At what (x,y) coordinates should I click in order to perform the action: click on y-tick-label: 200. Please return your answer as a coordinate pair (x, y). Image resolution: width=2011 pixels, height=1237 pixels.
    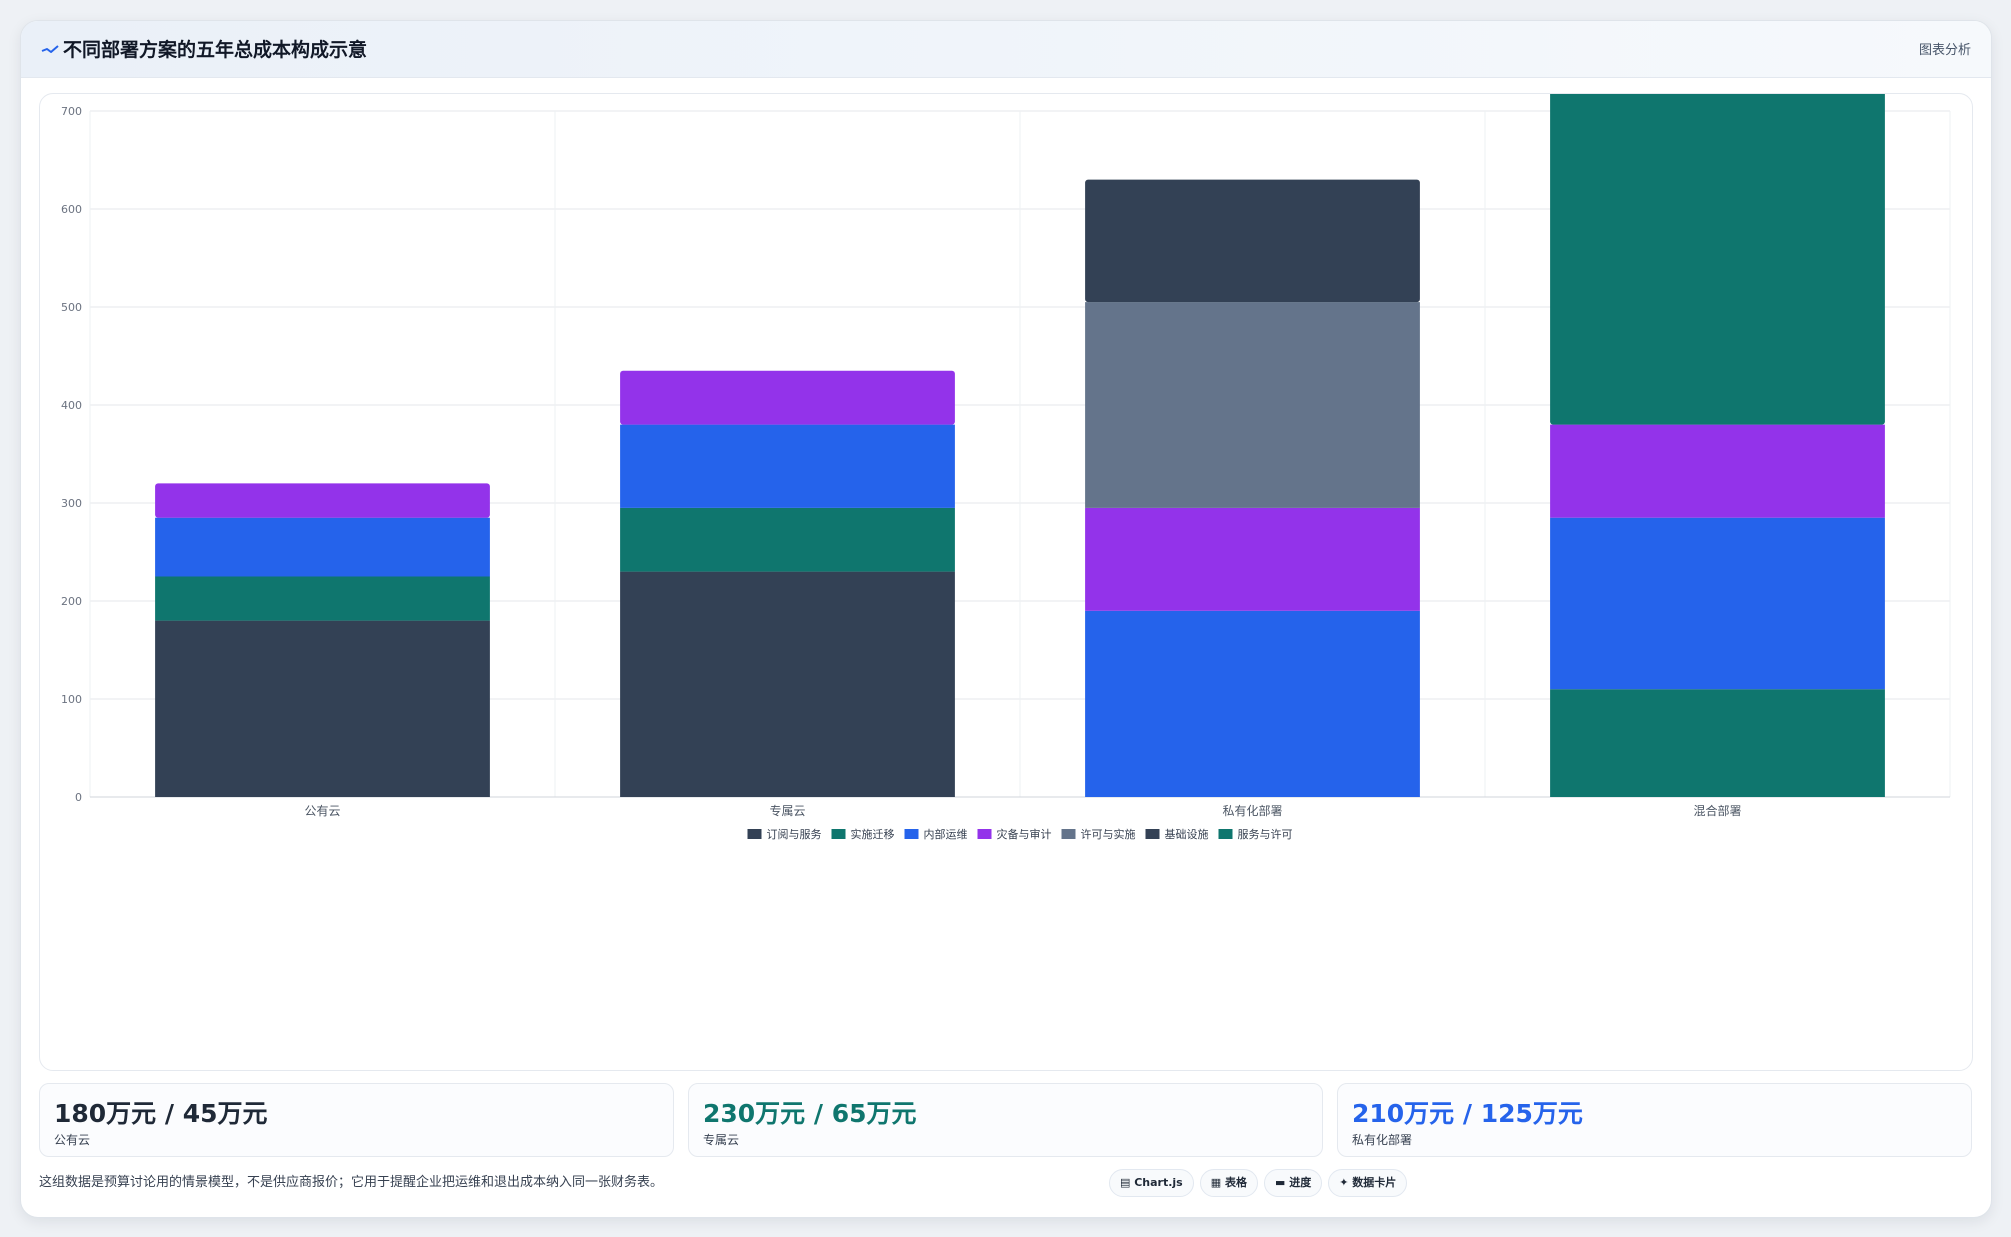
    Looking at the image, I should click on (71, 601).